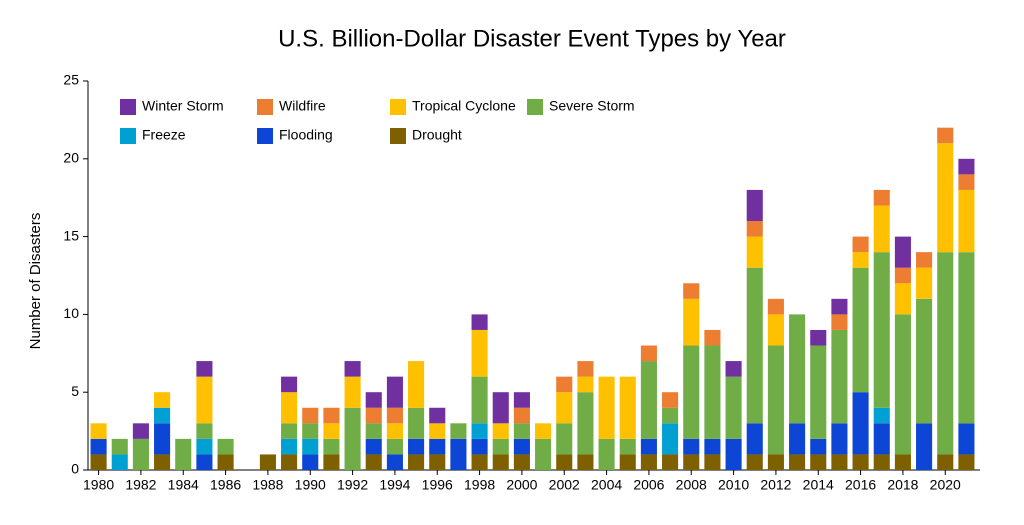 Image resolution: width=1024 pixels, height=525 pixels. Describe the element at coordinates (140, 485) in the screenshot. I see `x-tick-label: 1982` at that location.